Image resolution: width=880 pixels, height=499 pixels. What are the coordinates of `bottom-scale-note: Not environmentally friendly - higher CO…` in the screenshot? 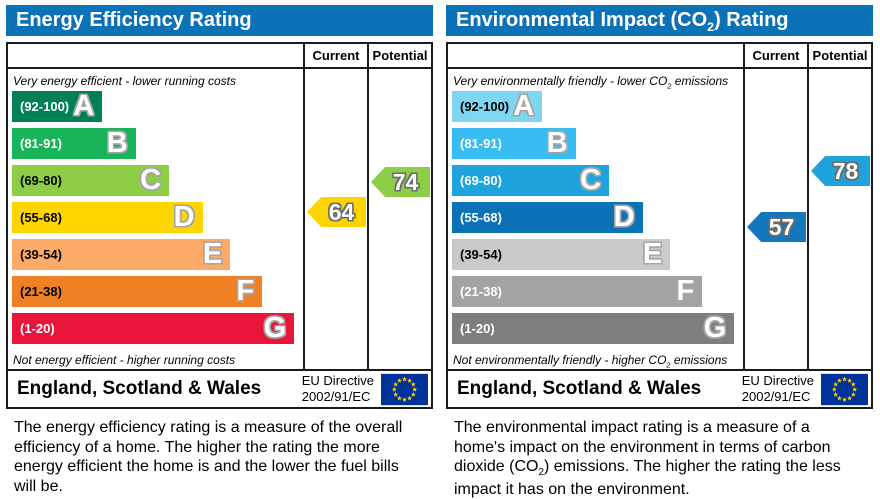 It's located at (590, 361).